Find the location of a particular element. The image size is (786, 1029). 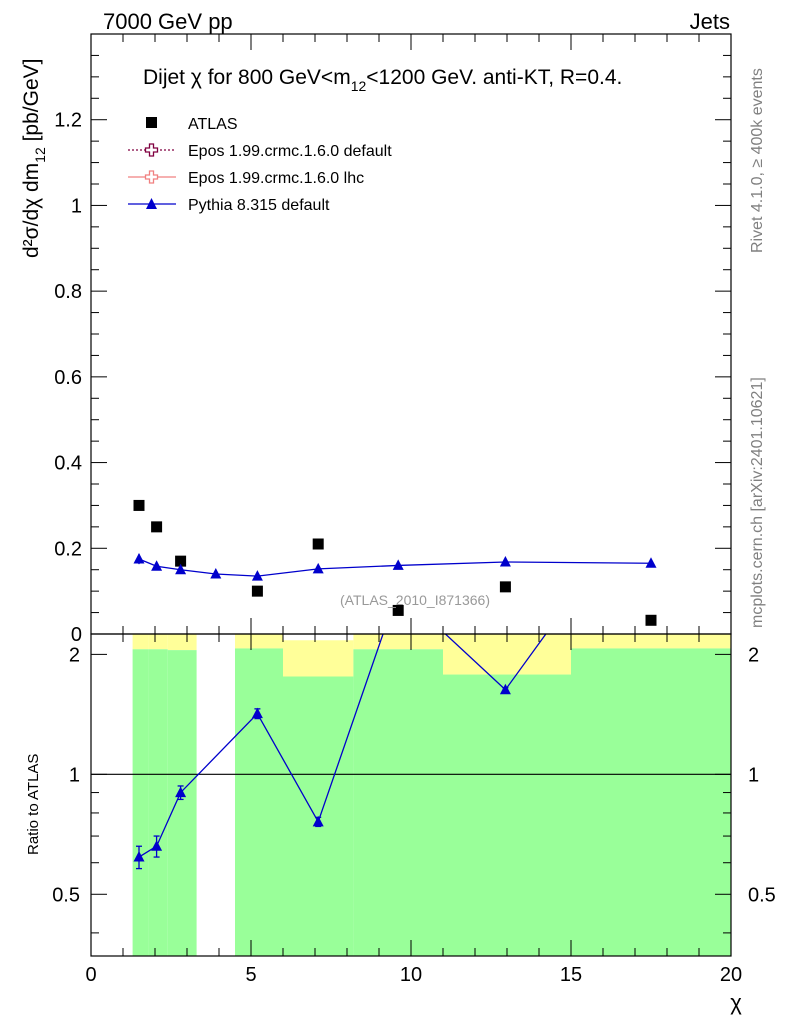

main-ytick-label-5: 1 is located at coordinates (76, 206).